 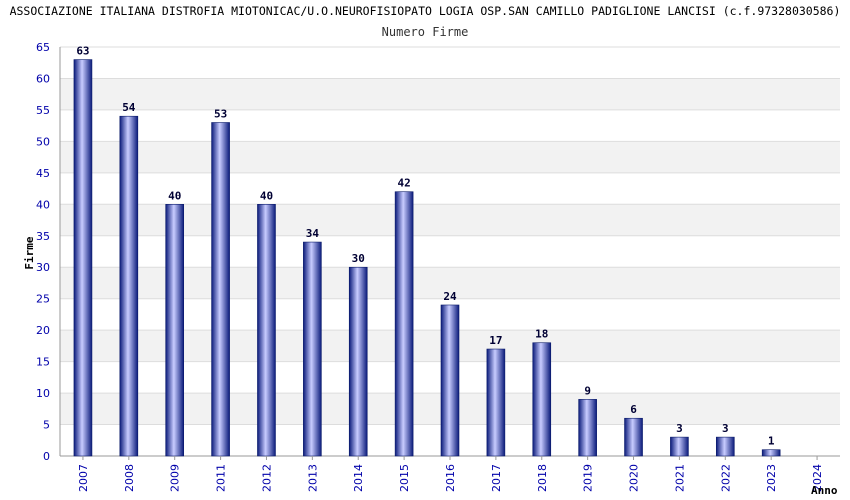 I want to click on data-label: 24, so click(x=450, y=296).